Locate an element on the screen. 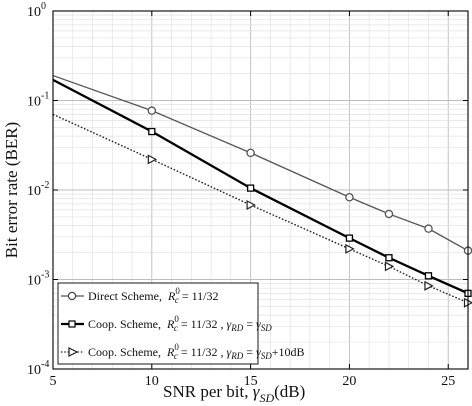 Image resolution: width=472 pixels, height=406 pixels. x-axis-label-subscript: SD is located at coordinates (266, 398).